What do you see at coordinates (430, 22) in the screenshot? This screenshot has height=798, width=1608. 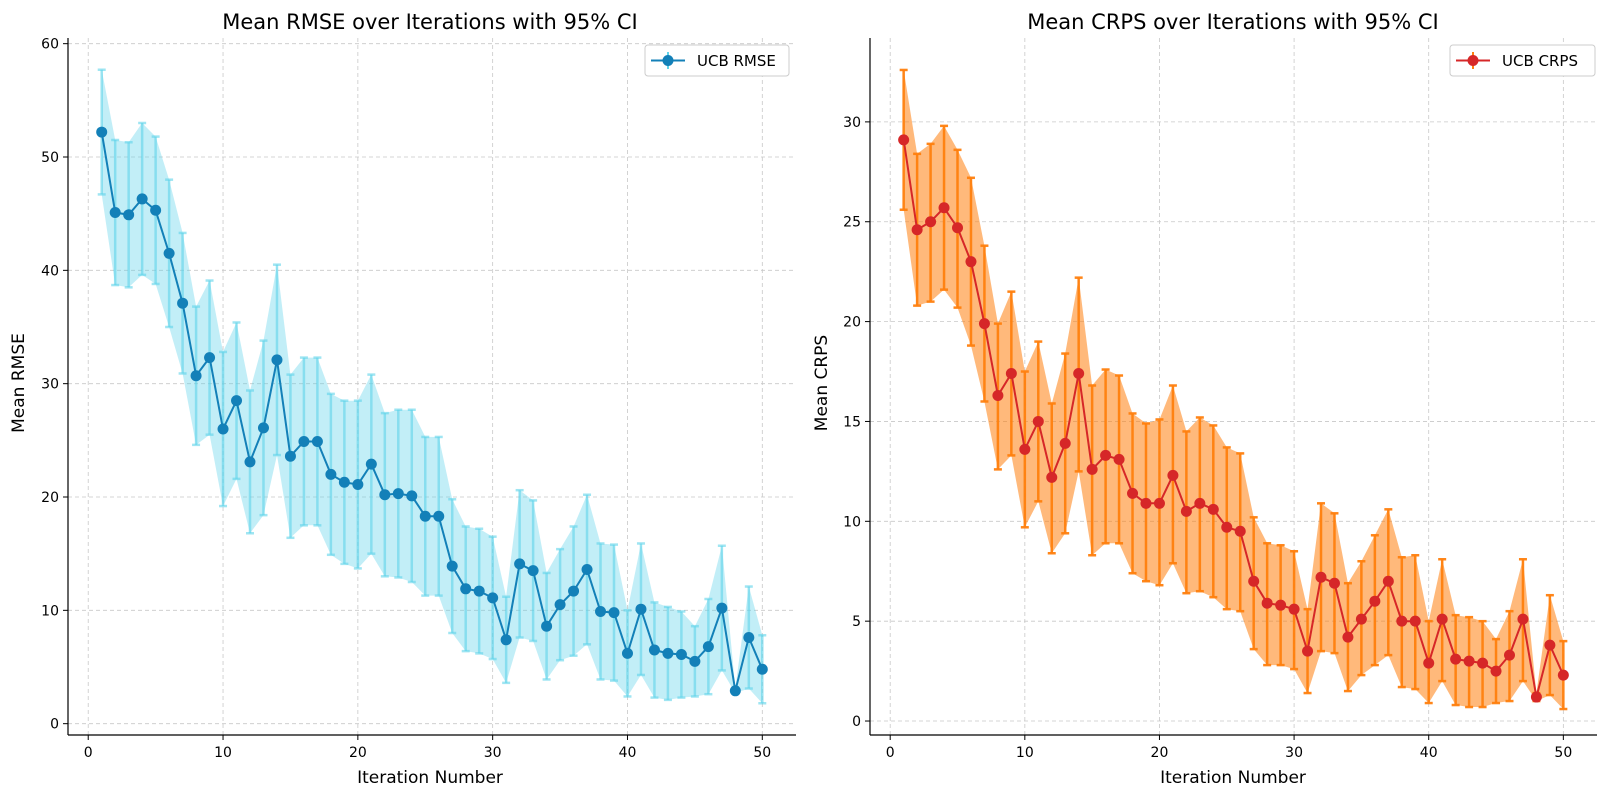 I see `rmse-chart-title: Mean RMSE over Iterations with 95% CI` at bounding box center [430, 22].